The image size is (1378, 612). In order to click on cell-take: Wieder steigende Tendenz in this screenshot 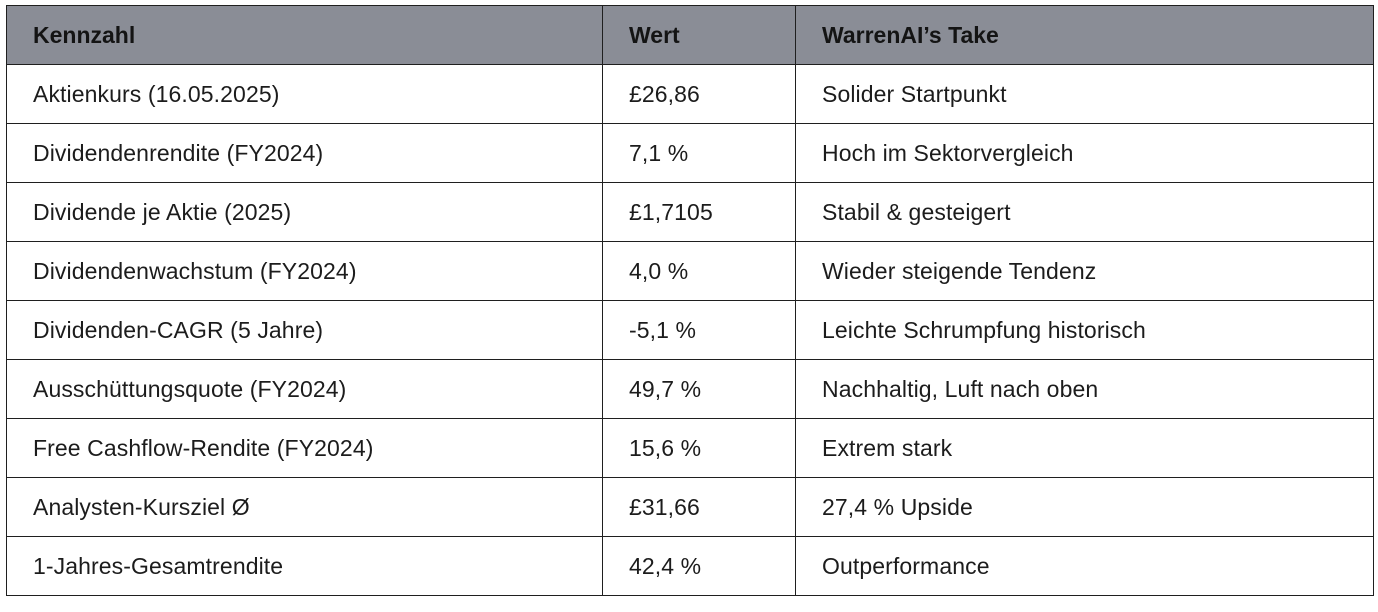, I will do `click(1084, 271)`.